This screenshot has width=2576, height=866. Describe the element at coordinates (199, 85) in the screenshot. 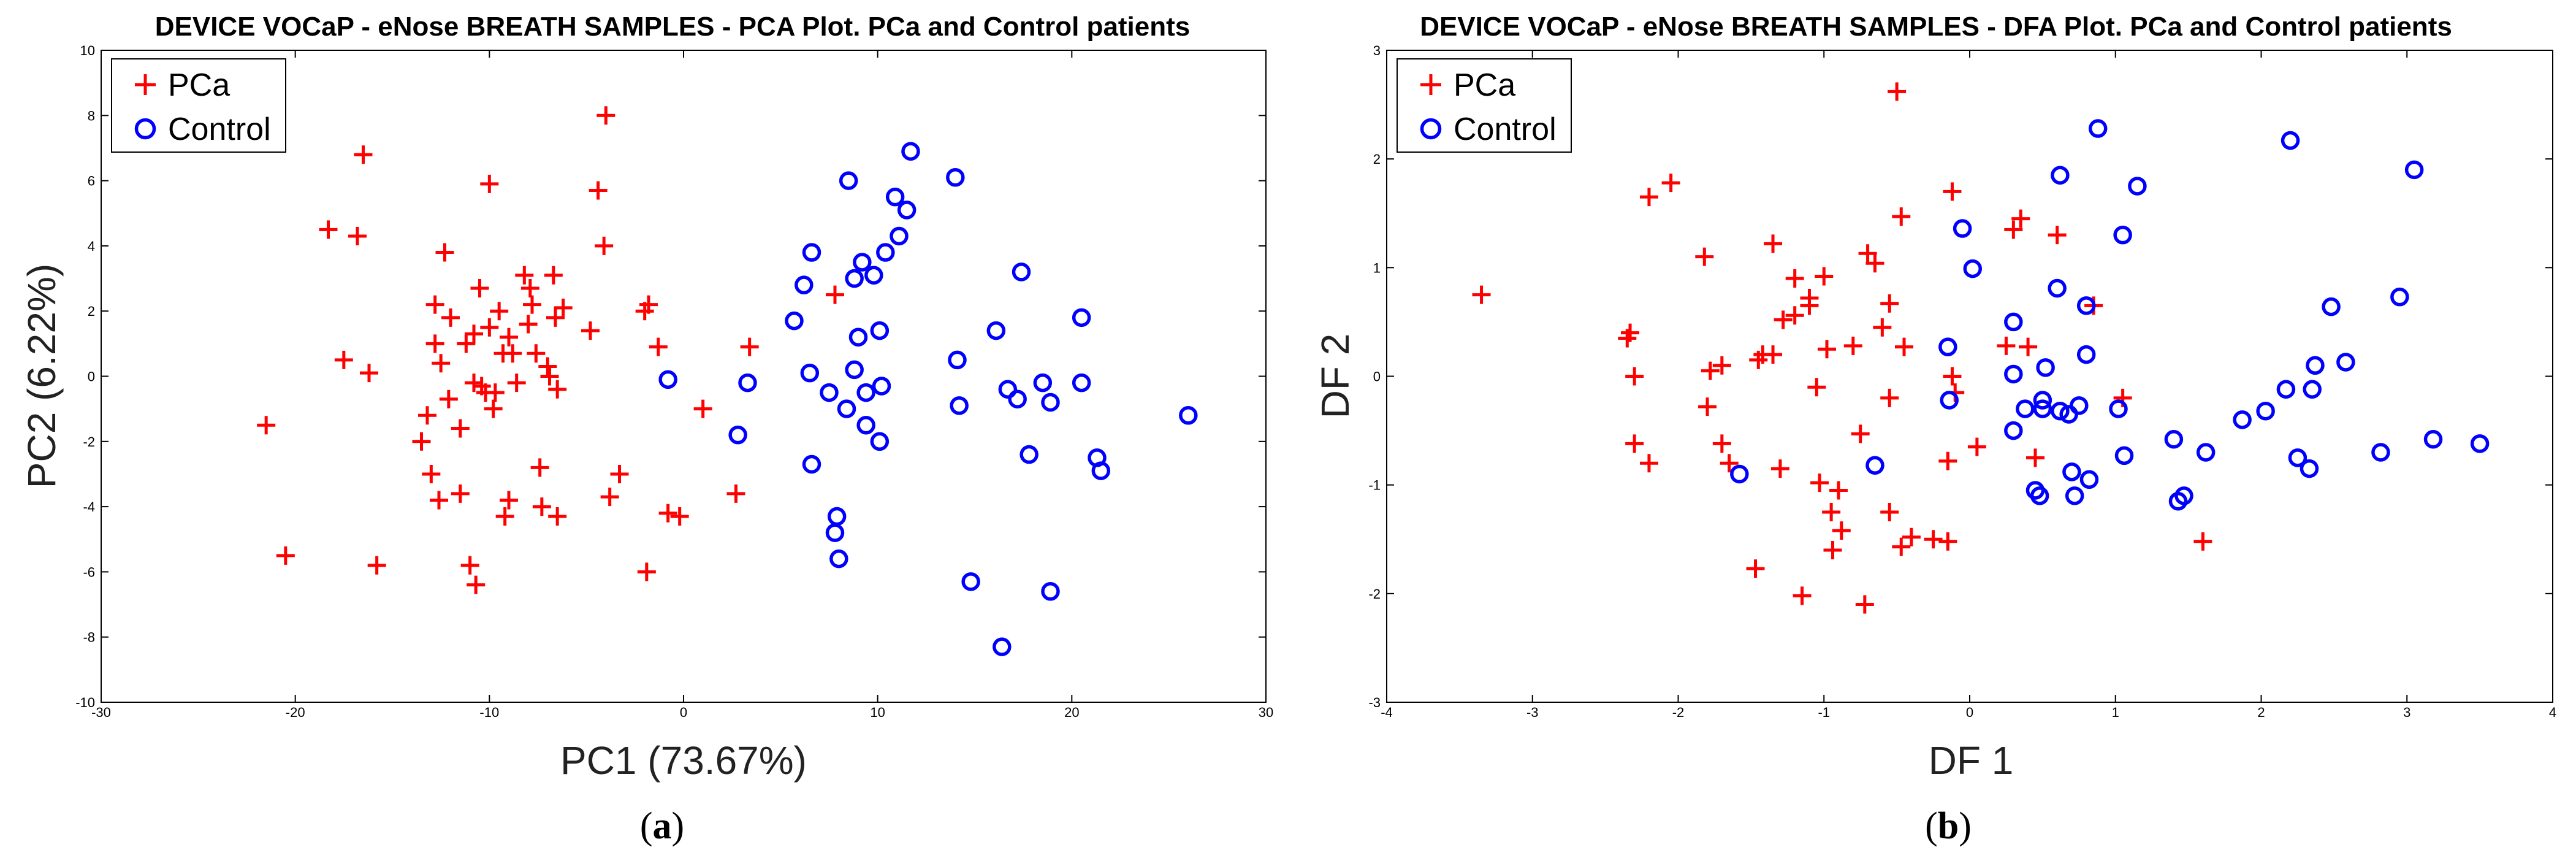

I see `pca-legend-pca-label: PCa` at that location.